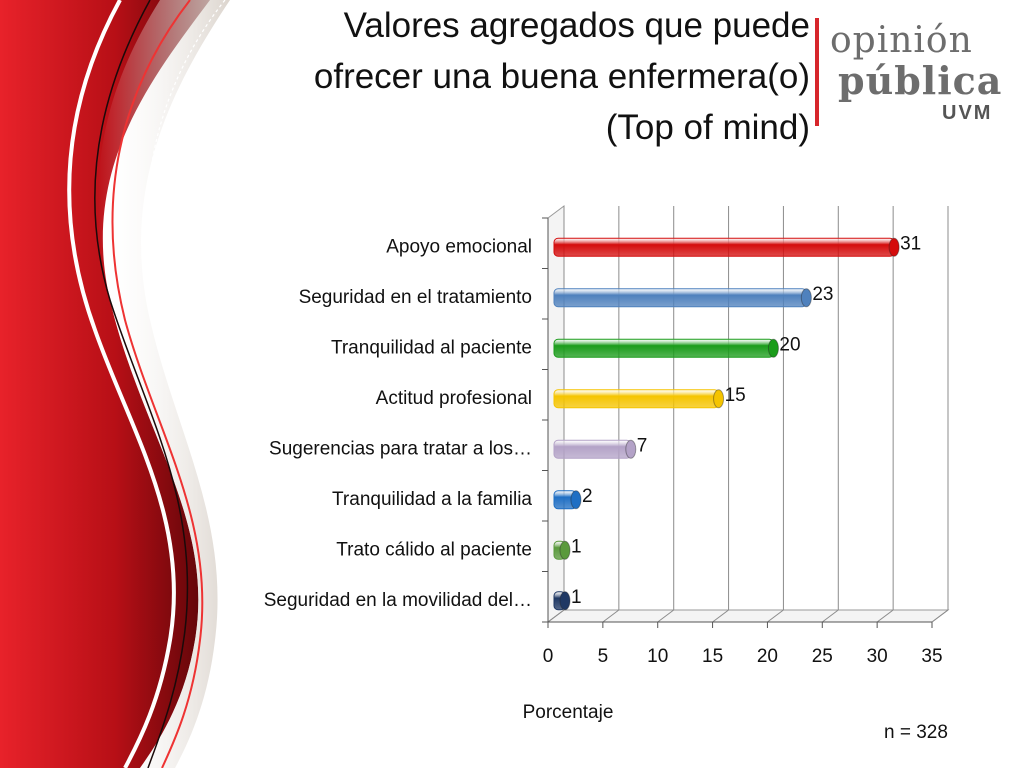 Image resolution: width=1024 pixels, height=768 pixels. Describe the element at coordinates (415, 297) in the screenshot. I see `category-label: Seguridad en el tratamiento` at that location.